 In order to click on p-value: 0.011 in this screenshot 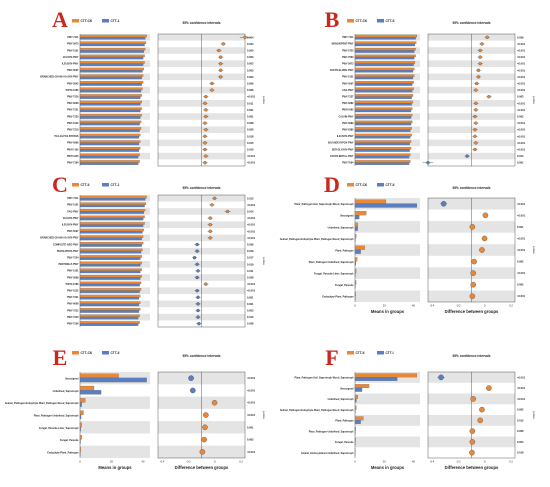, I will do `click(250, 271)`.